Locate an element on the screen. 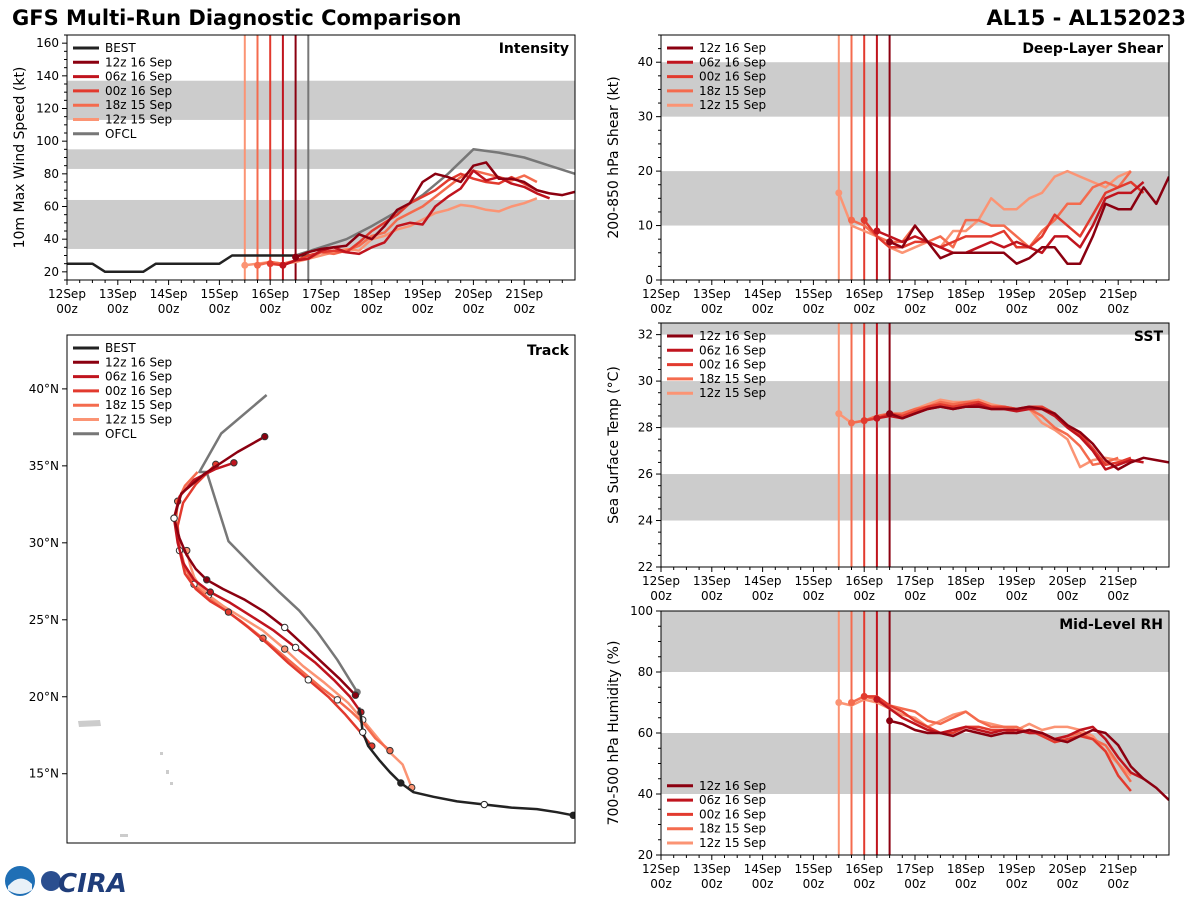  sst-init-point-06z-16-sep is located at coordinates (877, 418).